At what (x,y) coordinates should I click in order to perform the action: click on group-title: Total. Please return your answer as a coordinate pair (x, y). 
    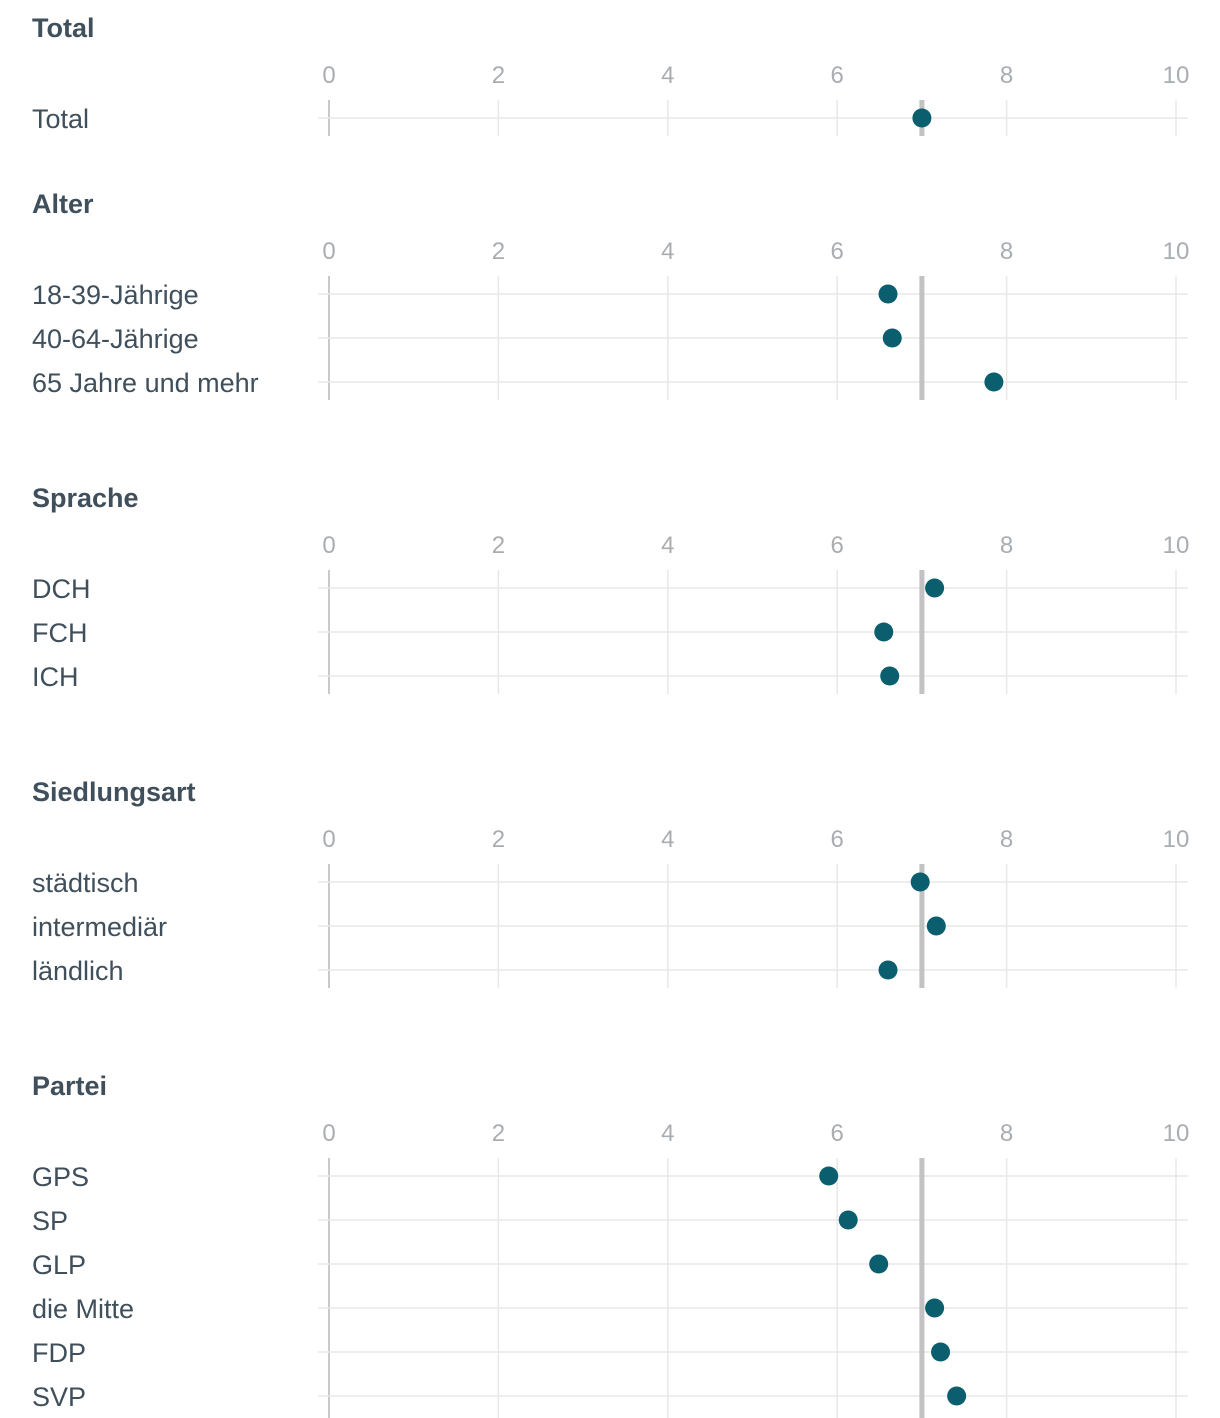
    Looking at the image, I should click on (63, 28).